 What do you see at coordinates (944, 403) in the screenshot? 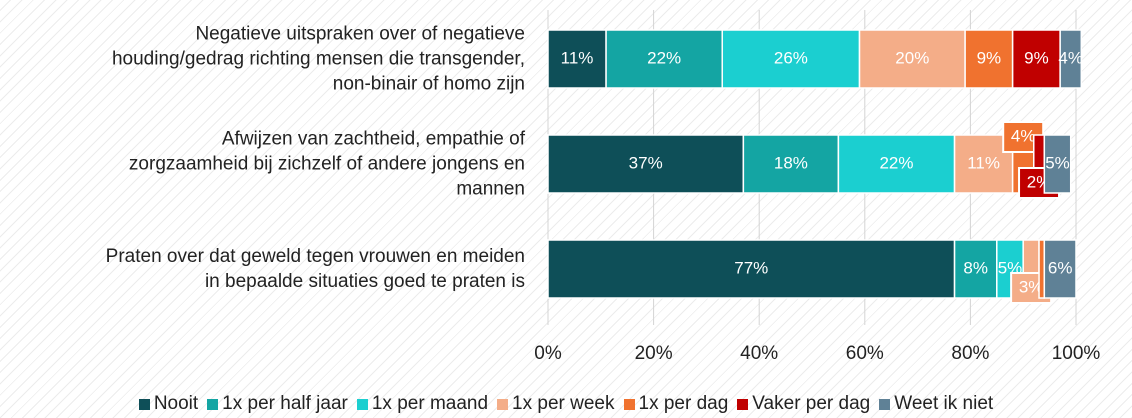
I see `legend-label: Weet ik niet` at bounding box center [944, 403].